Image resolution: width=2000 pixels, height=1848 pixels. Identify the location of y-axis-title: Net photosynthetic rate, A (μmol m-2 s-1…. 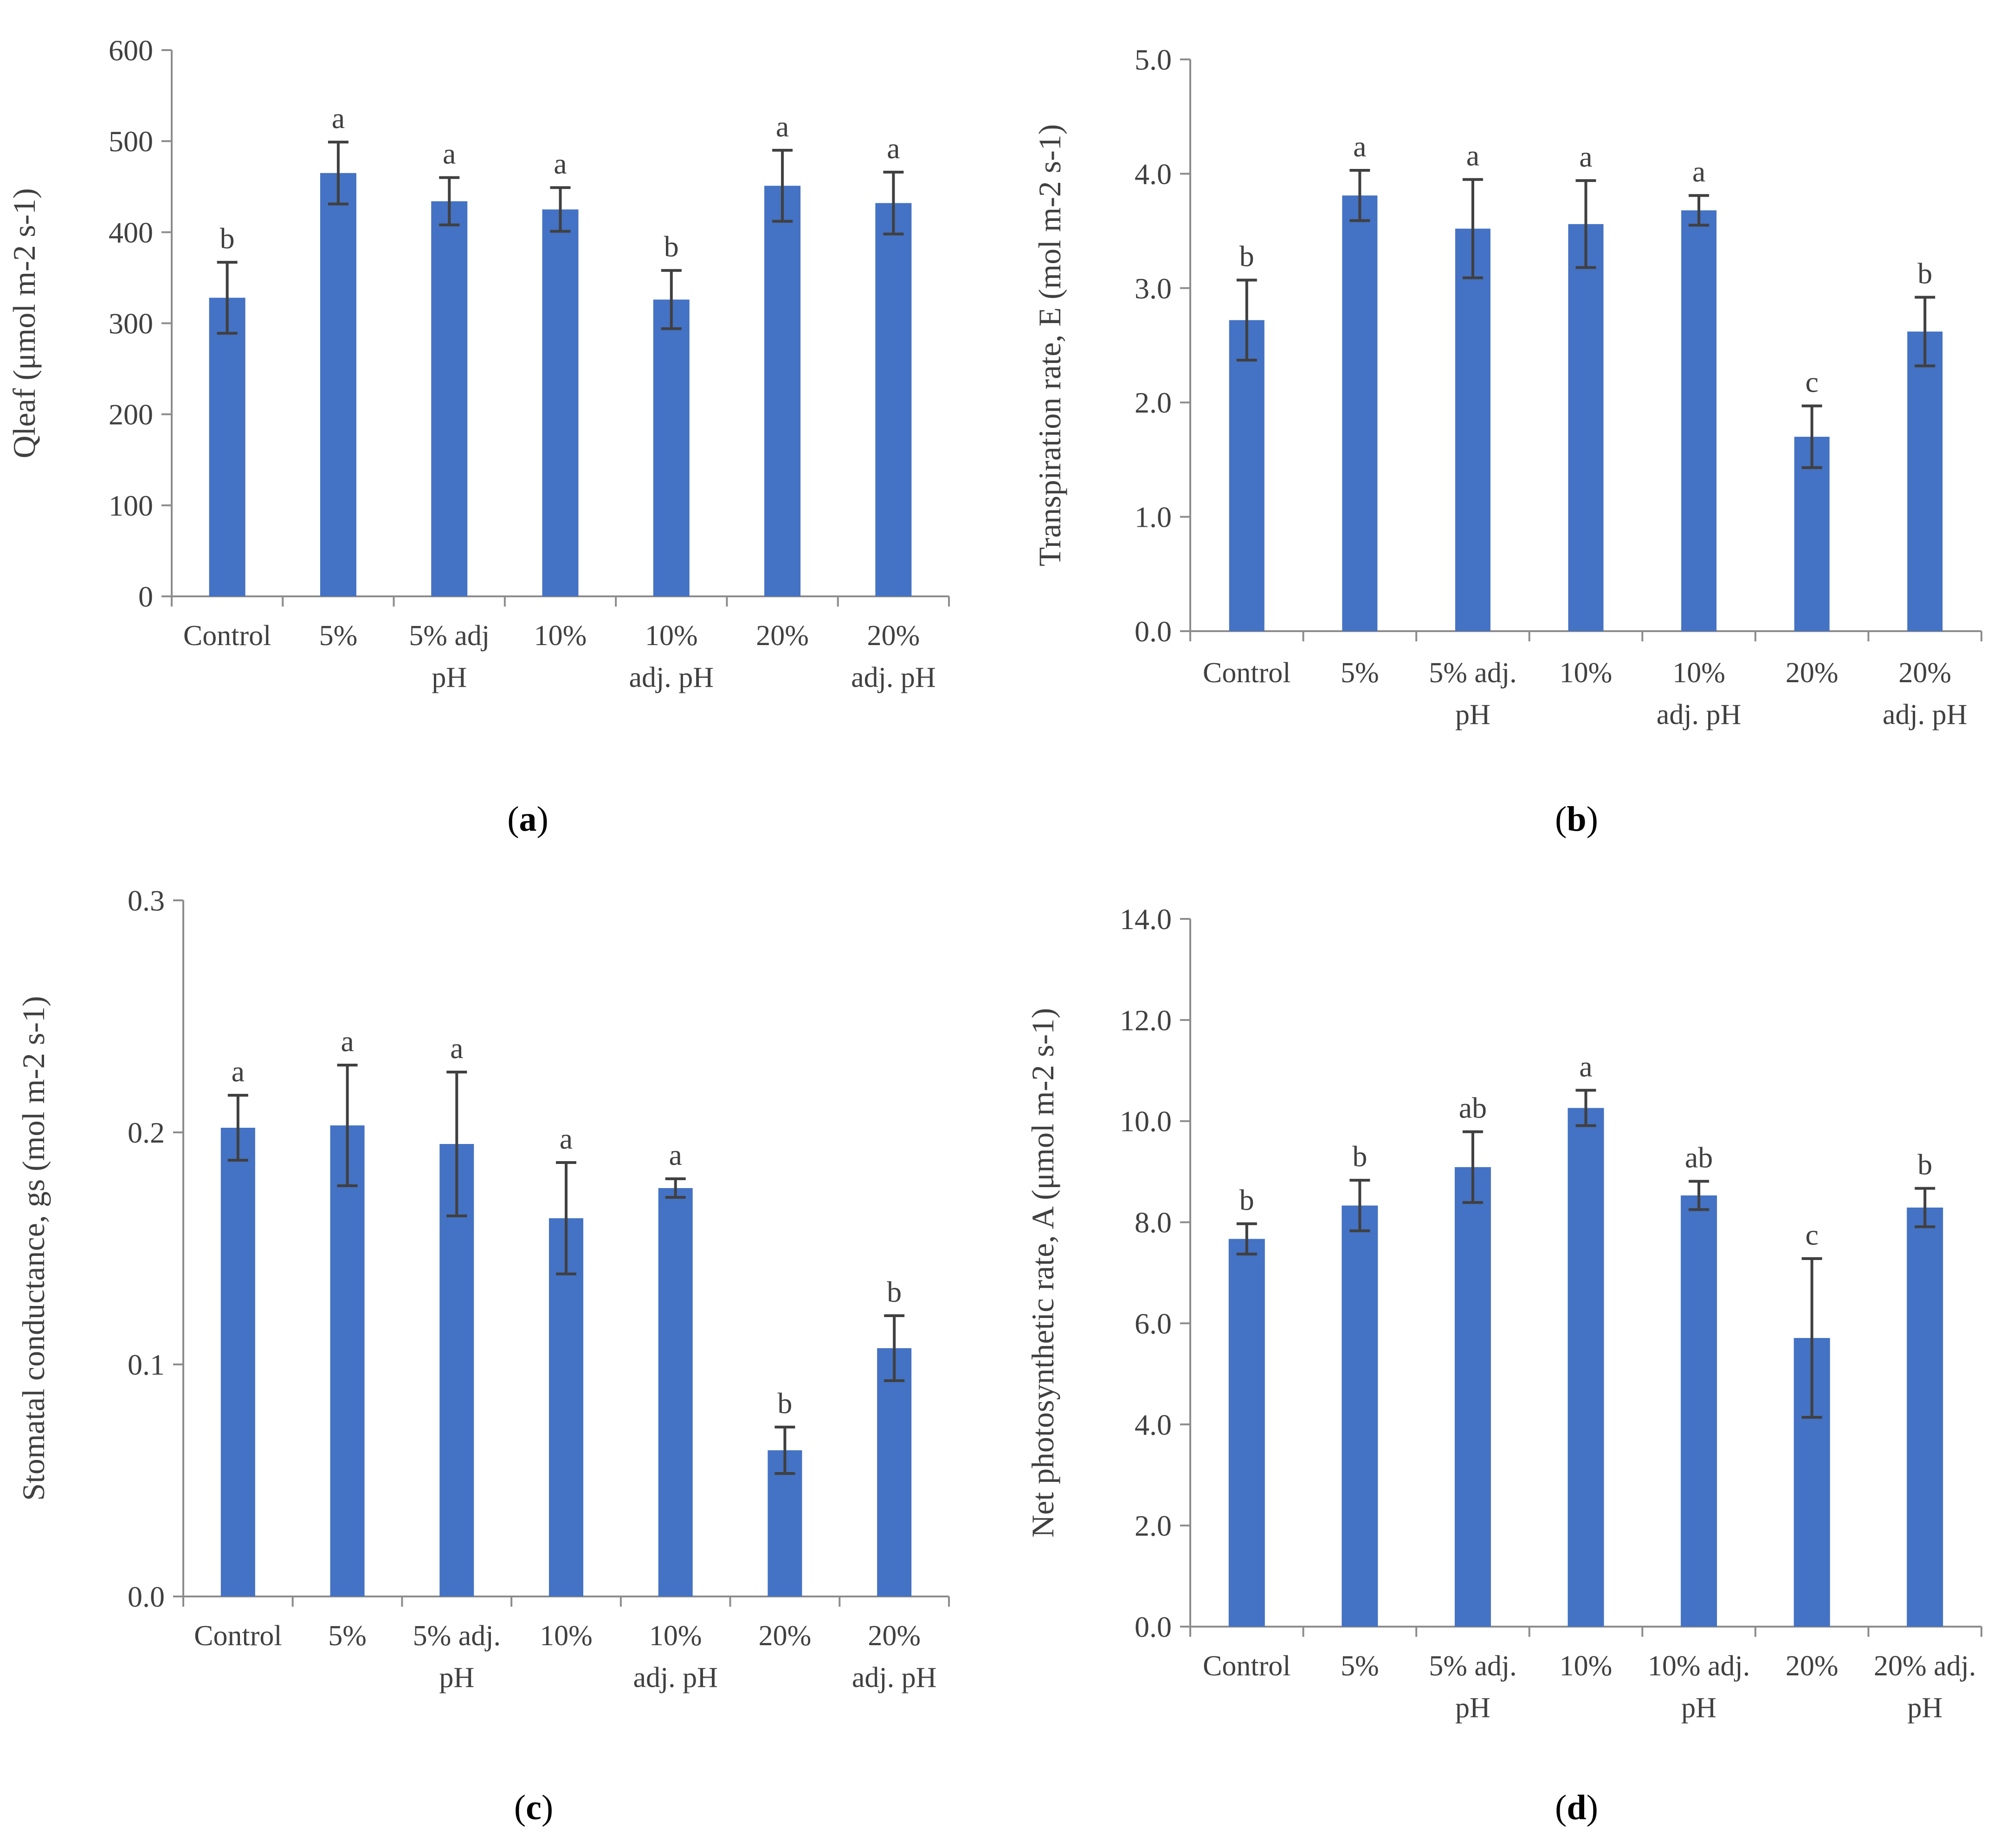
(1042, 1273).